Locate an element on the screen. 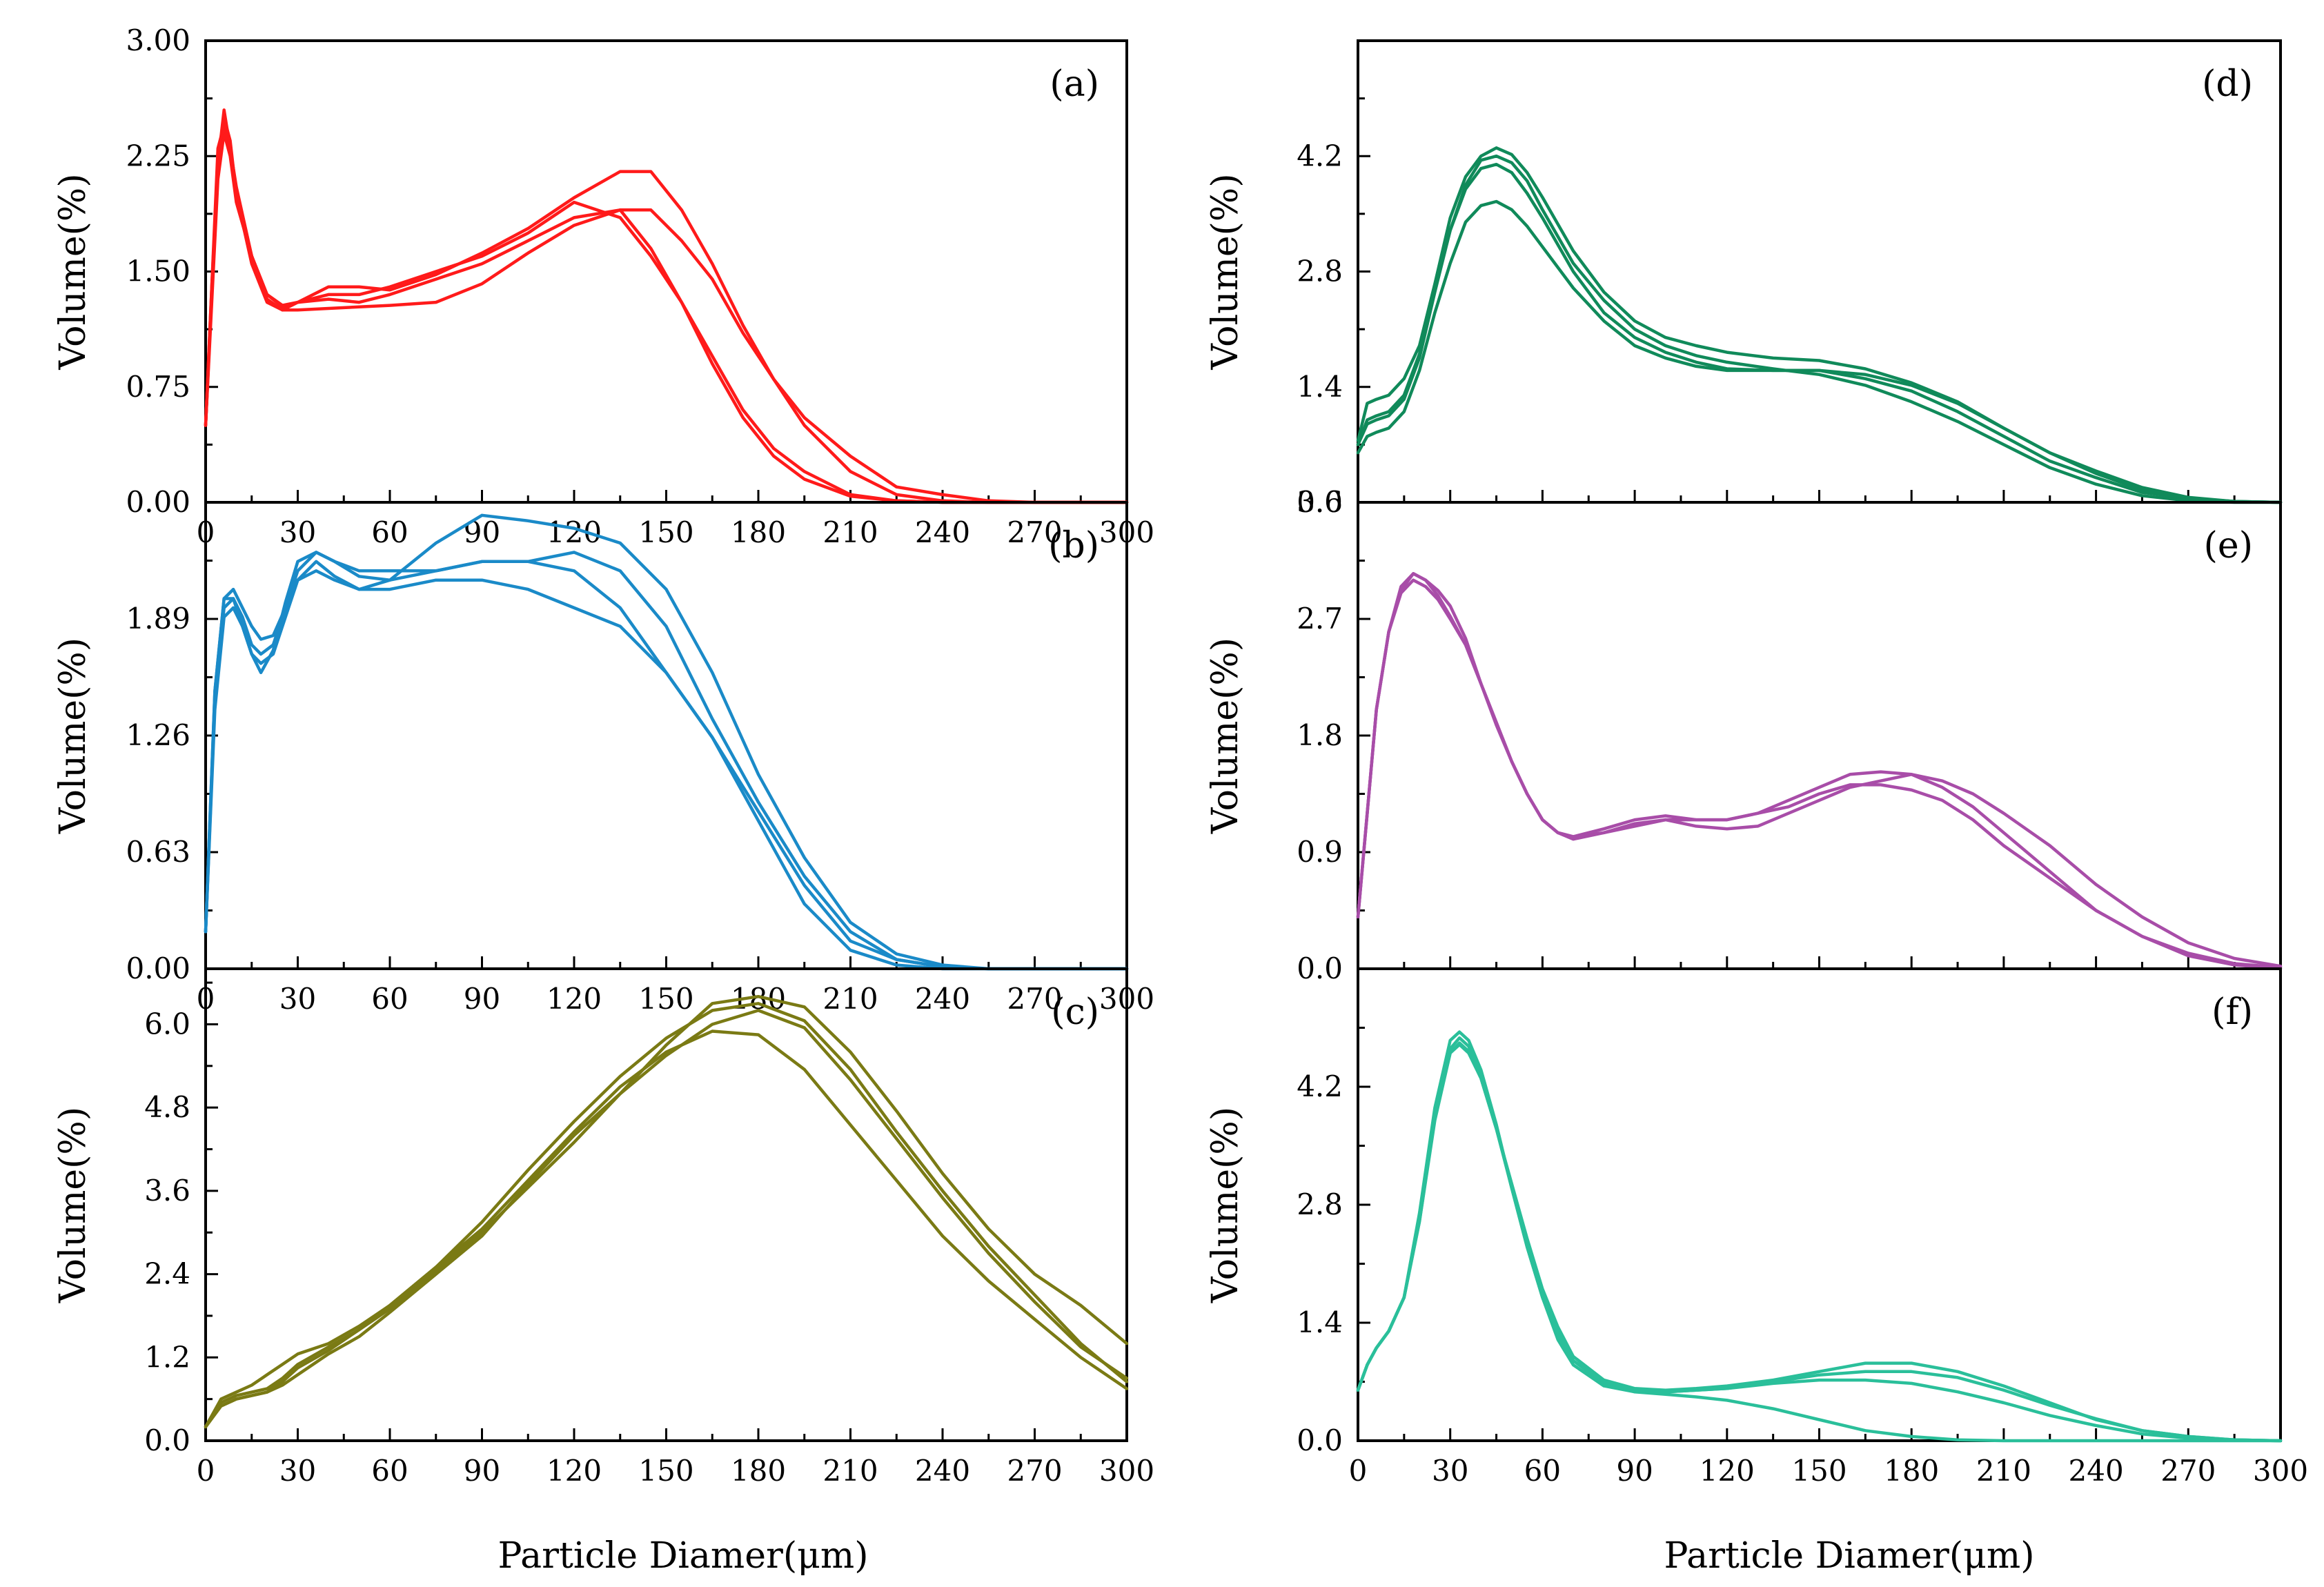  series-line-c4 is located at coordinates (666, 1211).